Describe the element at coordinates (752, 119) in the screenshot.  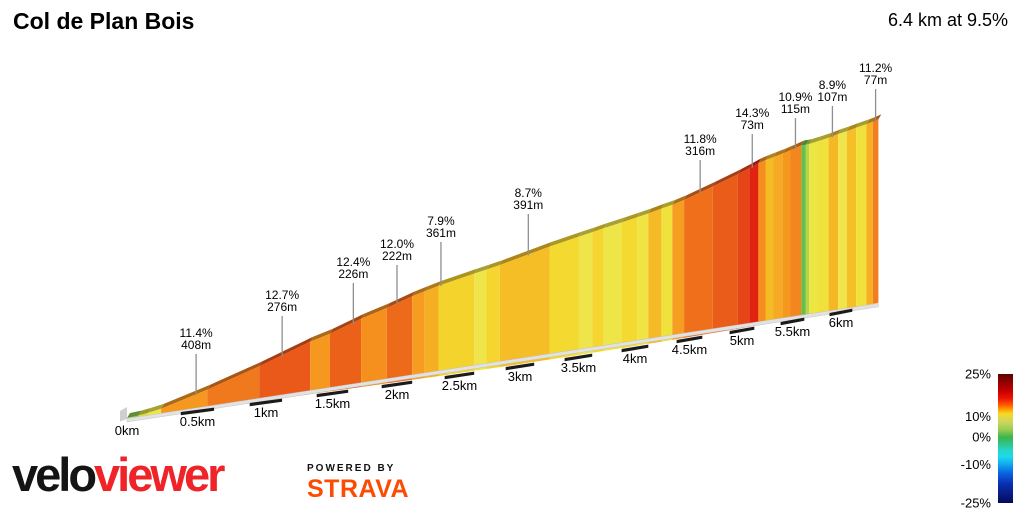
I see `section-label: 14.3% 73m` at that location.